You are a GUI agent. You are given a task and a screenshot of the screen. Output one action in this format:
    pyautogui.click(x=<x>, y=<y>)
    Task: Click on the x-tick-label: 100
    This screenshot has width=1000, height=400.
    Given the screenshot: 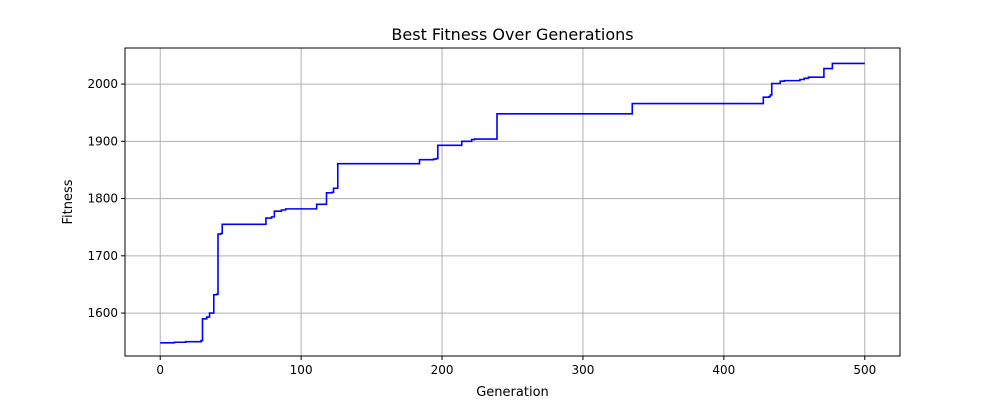 What is the action you would take?
    pyautogui.click(x=301, y=370)
    